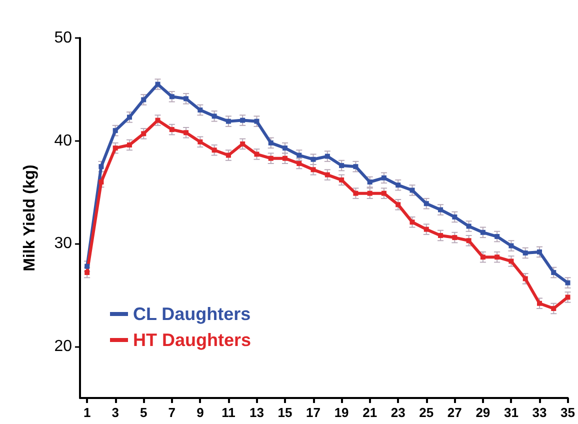 The width and height of the screenshot is (578, 424). Describe the element at coordinates (192, 340) in the screenshot. I see `legend-label: HT Daughters` at that location.